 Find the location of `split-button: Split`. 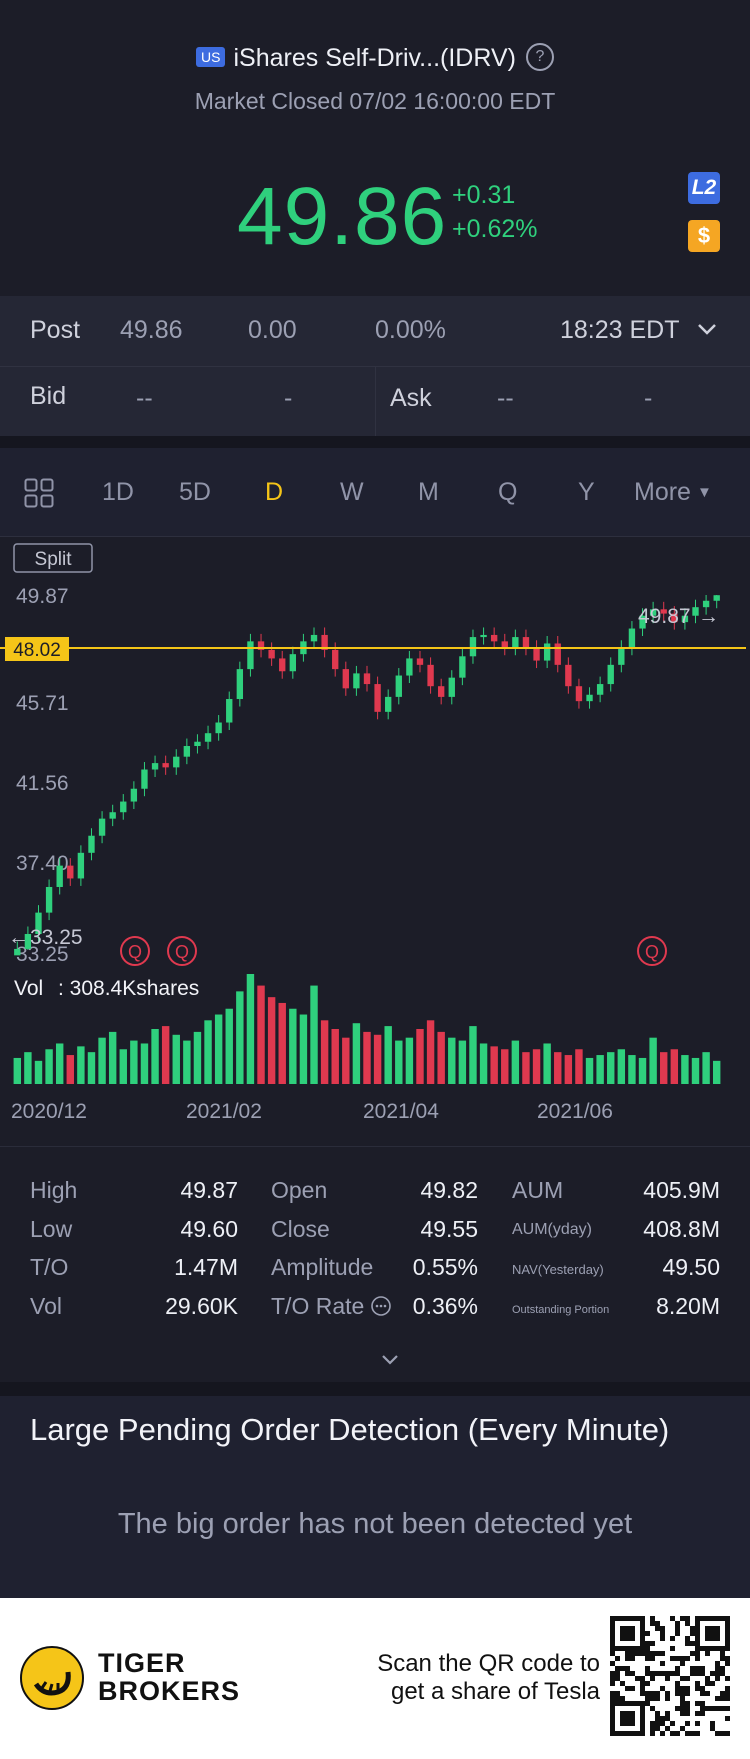

split-button: Split is located at coordinates (54, 559).